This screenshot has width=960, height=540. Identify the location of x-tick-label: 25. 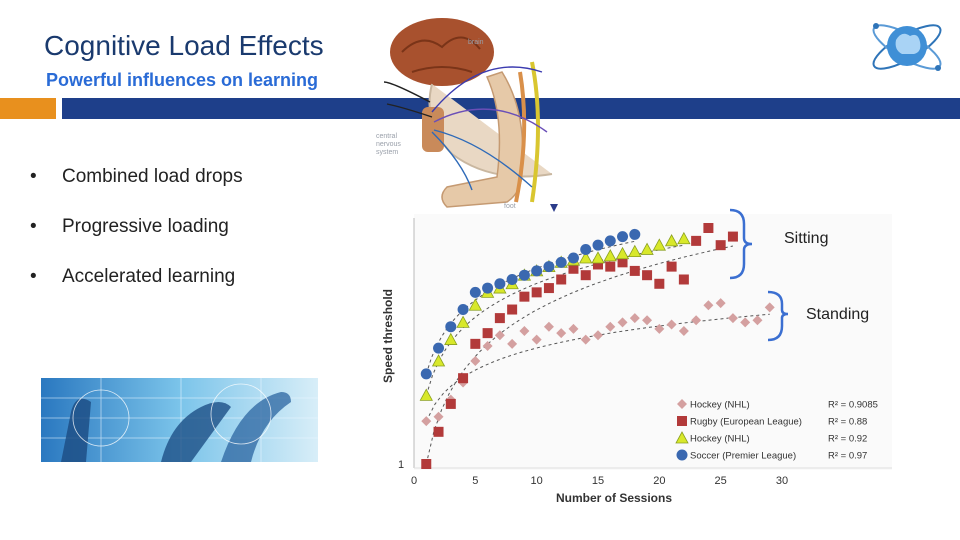
(721, 481).